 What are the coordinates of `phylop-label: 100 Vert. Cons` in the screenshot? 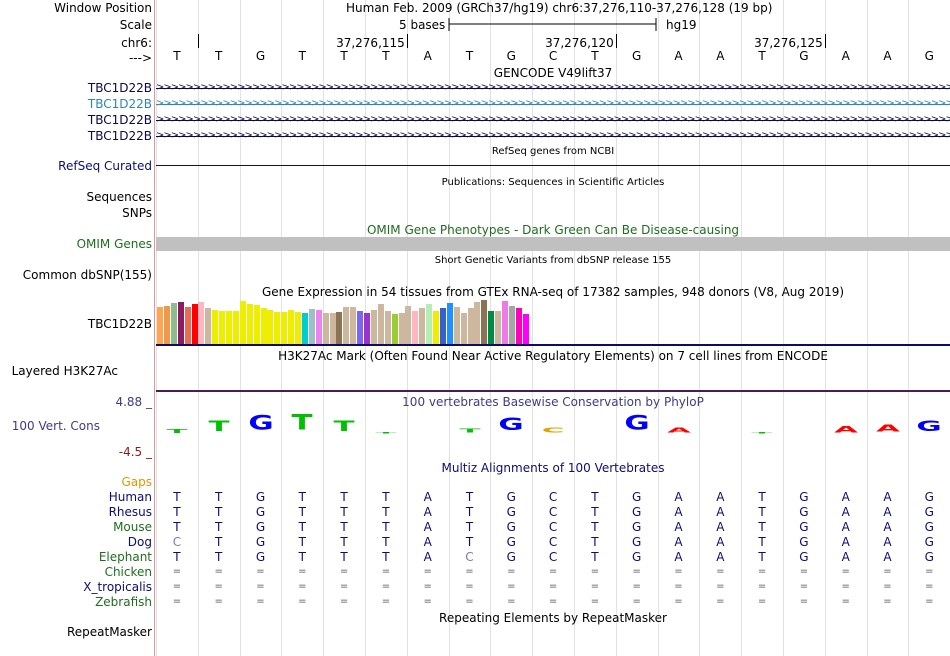 It's located at (55, 426).